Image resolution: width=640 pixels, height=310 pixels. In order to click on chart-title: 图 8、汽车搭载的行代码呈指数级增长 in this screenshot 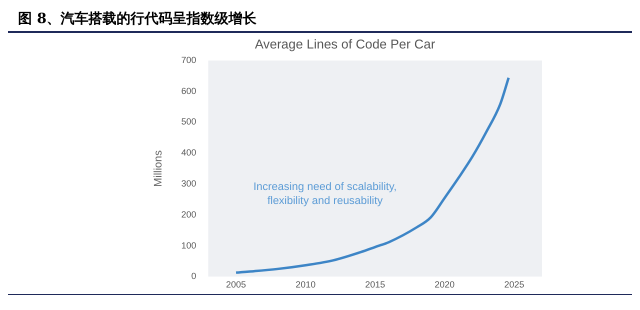, I will do `click(320, 20)`.